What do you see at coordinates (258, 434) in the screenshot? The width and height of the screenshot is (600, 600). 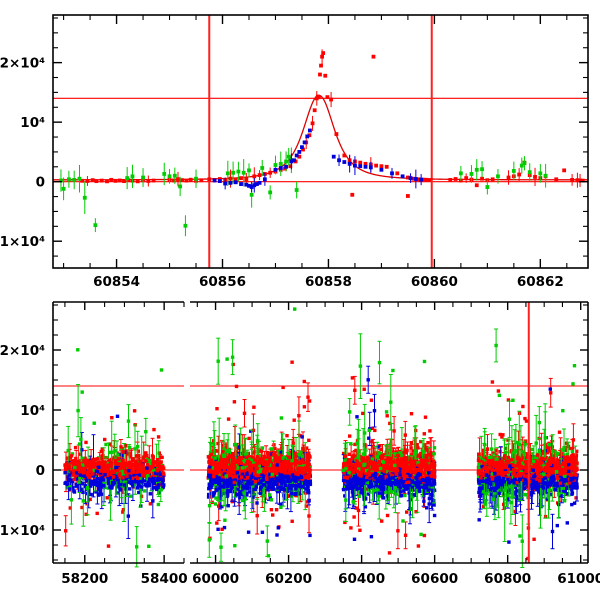 I see `series-green` at bounding box center [258, 434].